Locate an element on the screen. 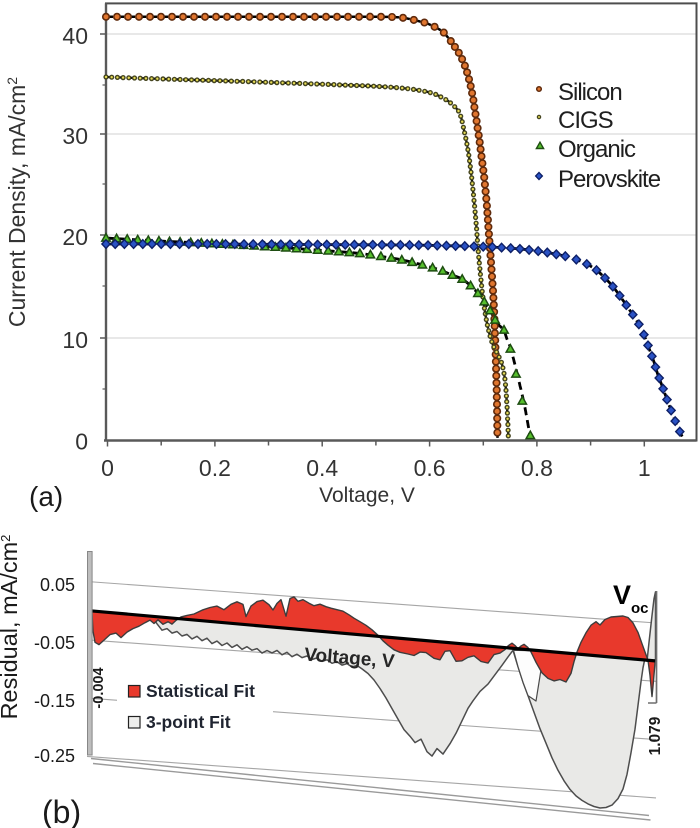  svg-text: 30 is located at coordinates (75, 136).